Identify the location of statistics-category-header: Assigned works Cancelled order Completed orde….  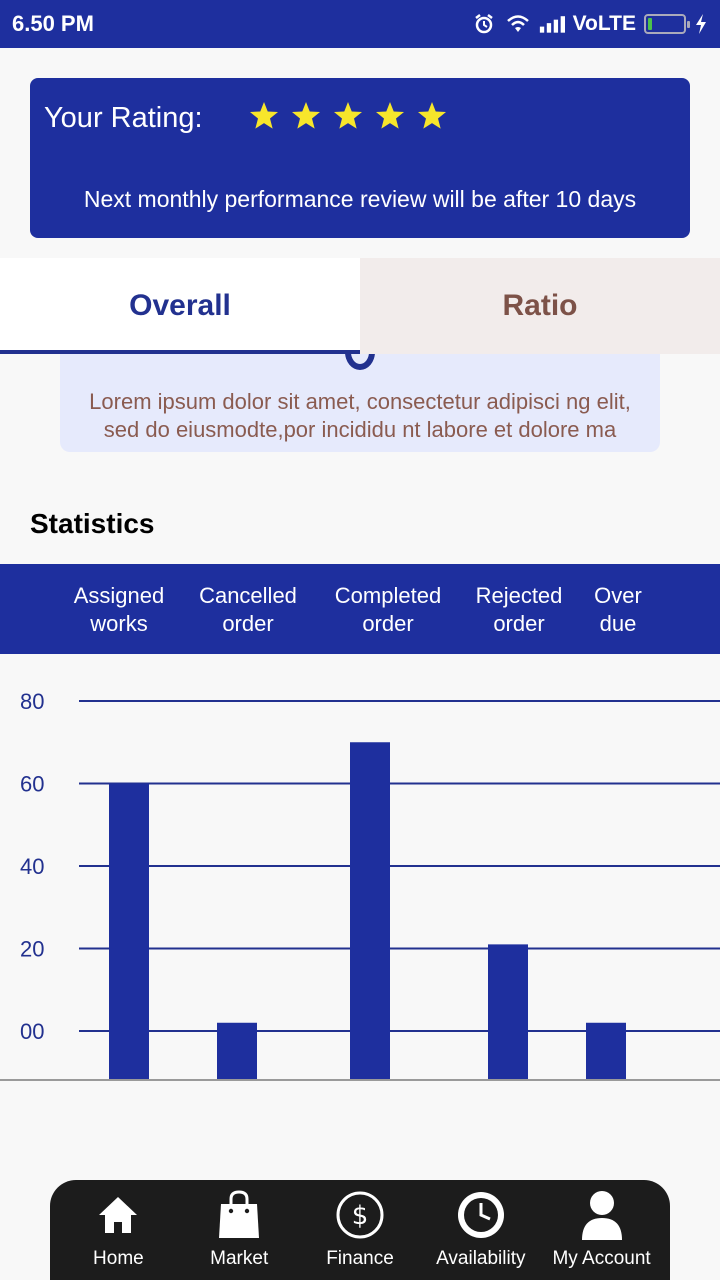
(360, 609).